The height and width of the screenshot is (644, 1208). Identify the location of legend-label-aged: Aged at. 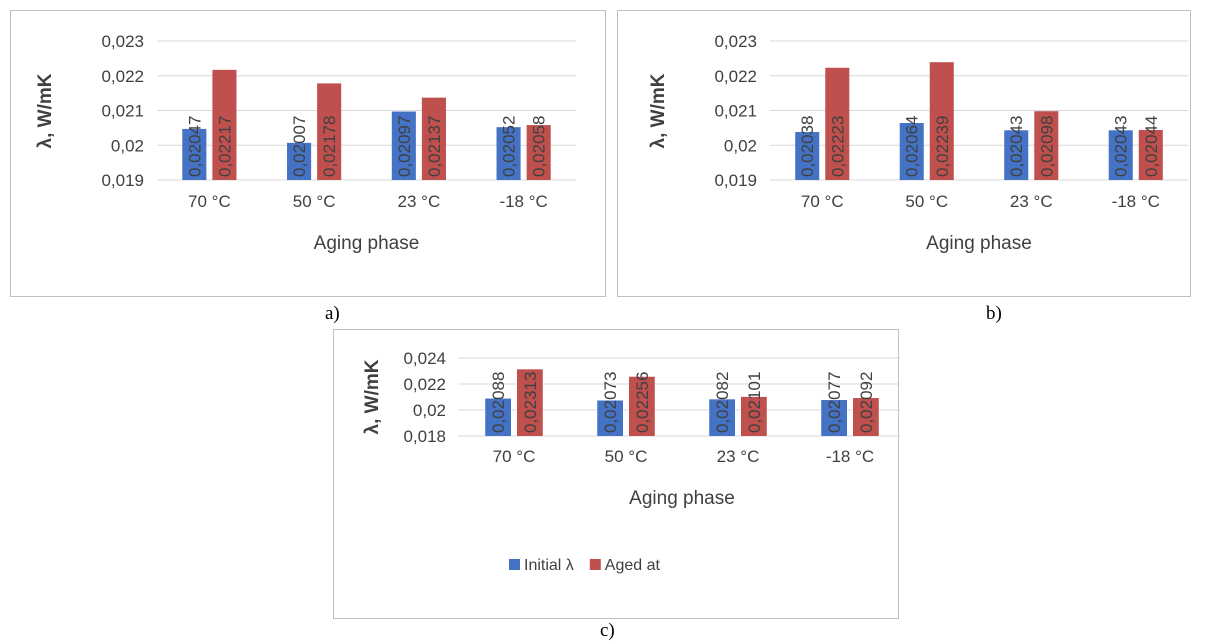
(633, 565).